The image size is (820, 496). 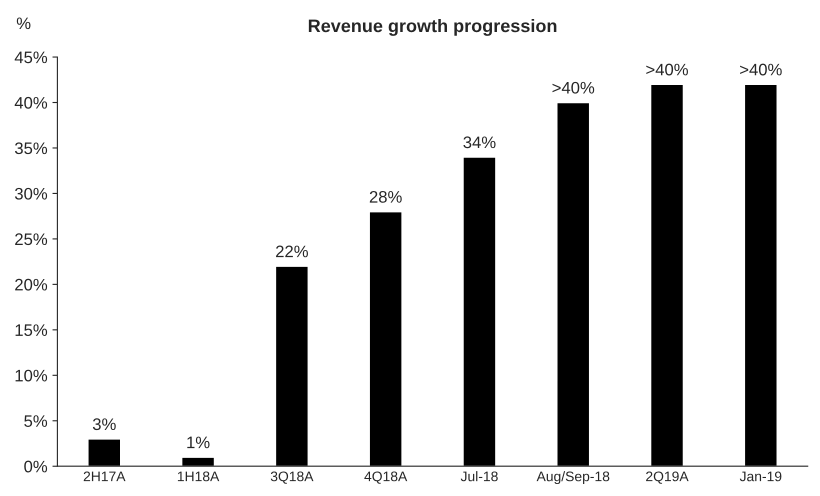 I want to click on y-tick-label: 45%, so click(x=31, y=58).